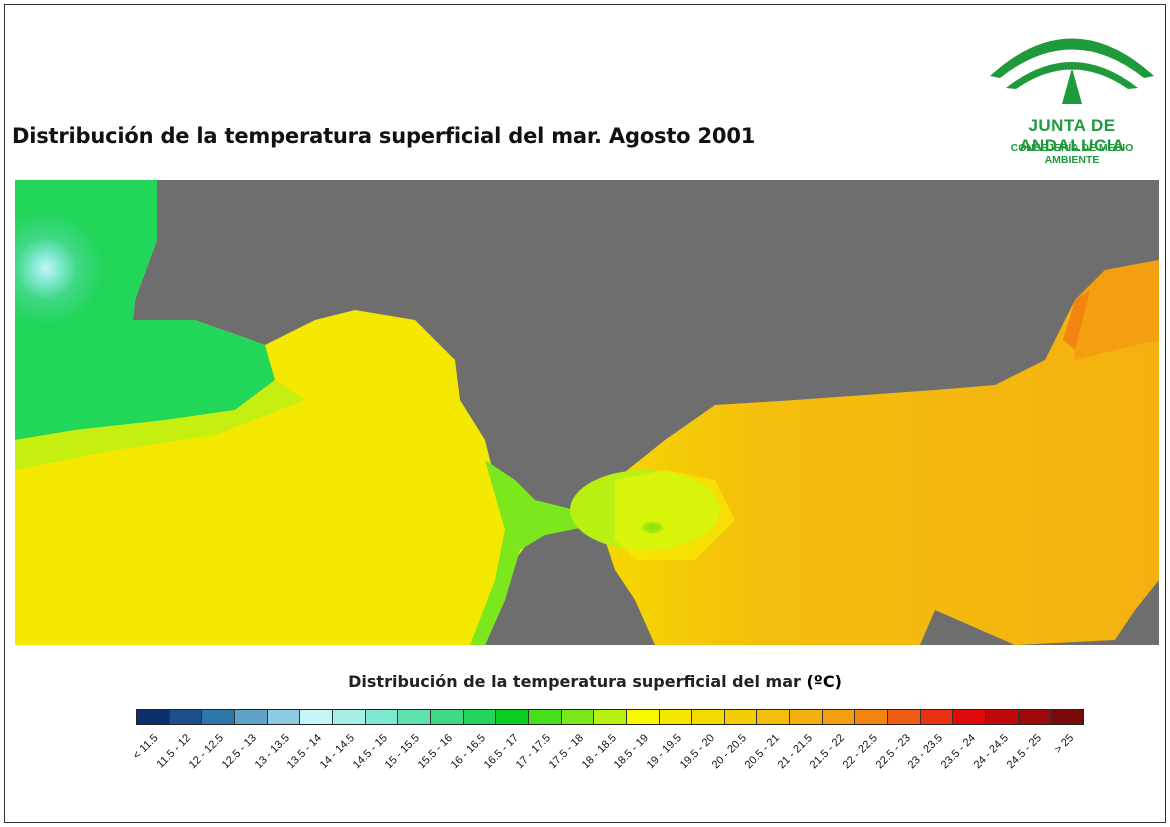 Image resolution: width=1170 pixels, height=827 pixels. Describe the element at coordinates (174, 751) in the screenshot. I see `color-scale-label: 11.5 - 12` at that location.